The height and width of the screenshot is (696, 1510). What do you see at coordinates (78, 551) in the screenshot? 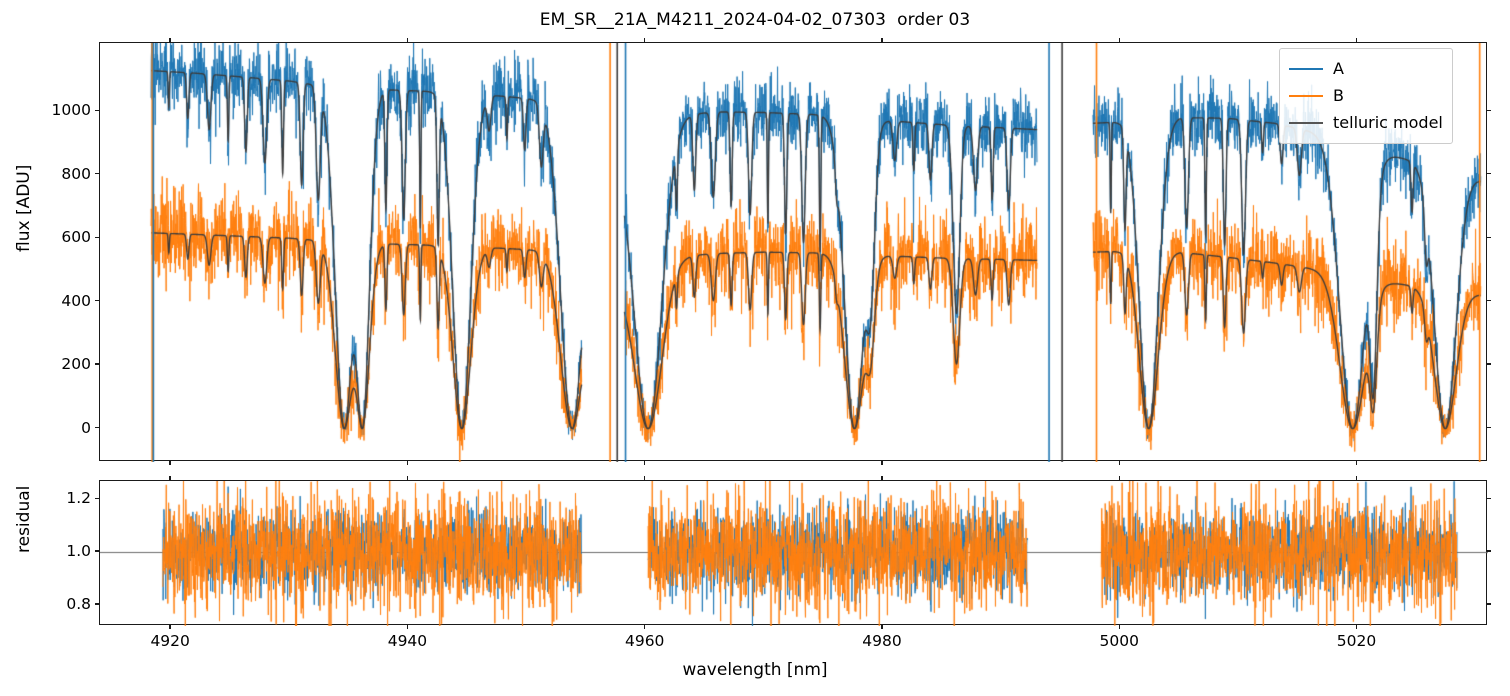
I see `y-tick-label: 1.0` at bounding box center [78, 551].